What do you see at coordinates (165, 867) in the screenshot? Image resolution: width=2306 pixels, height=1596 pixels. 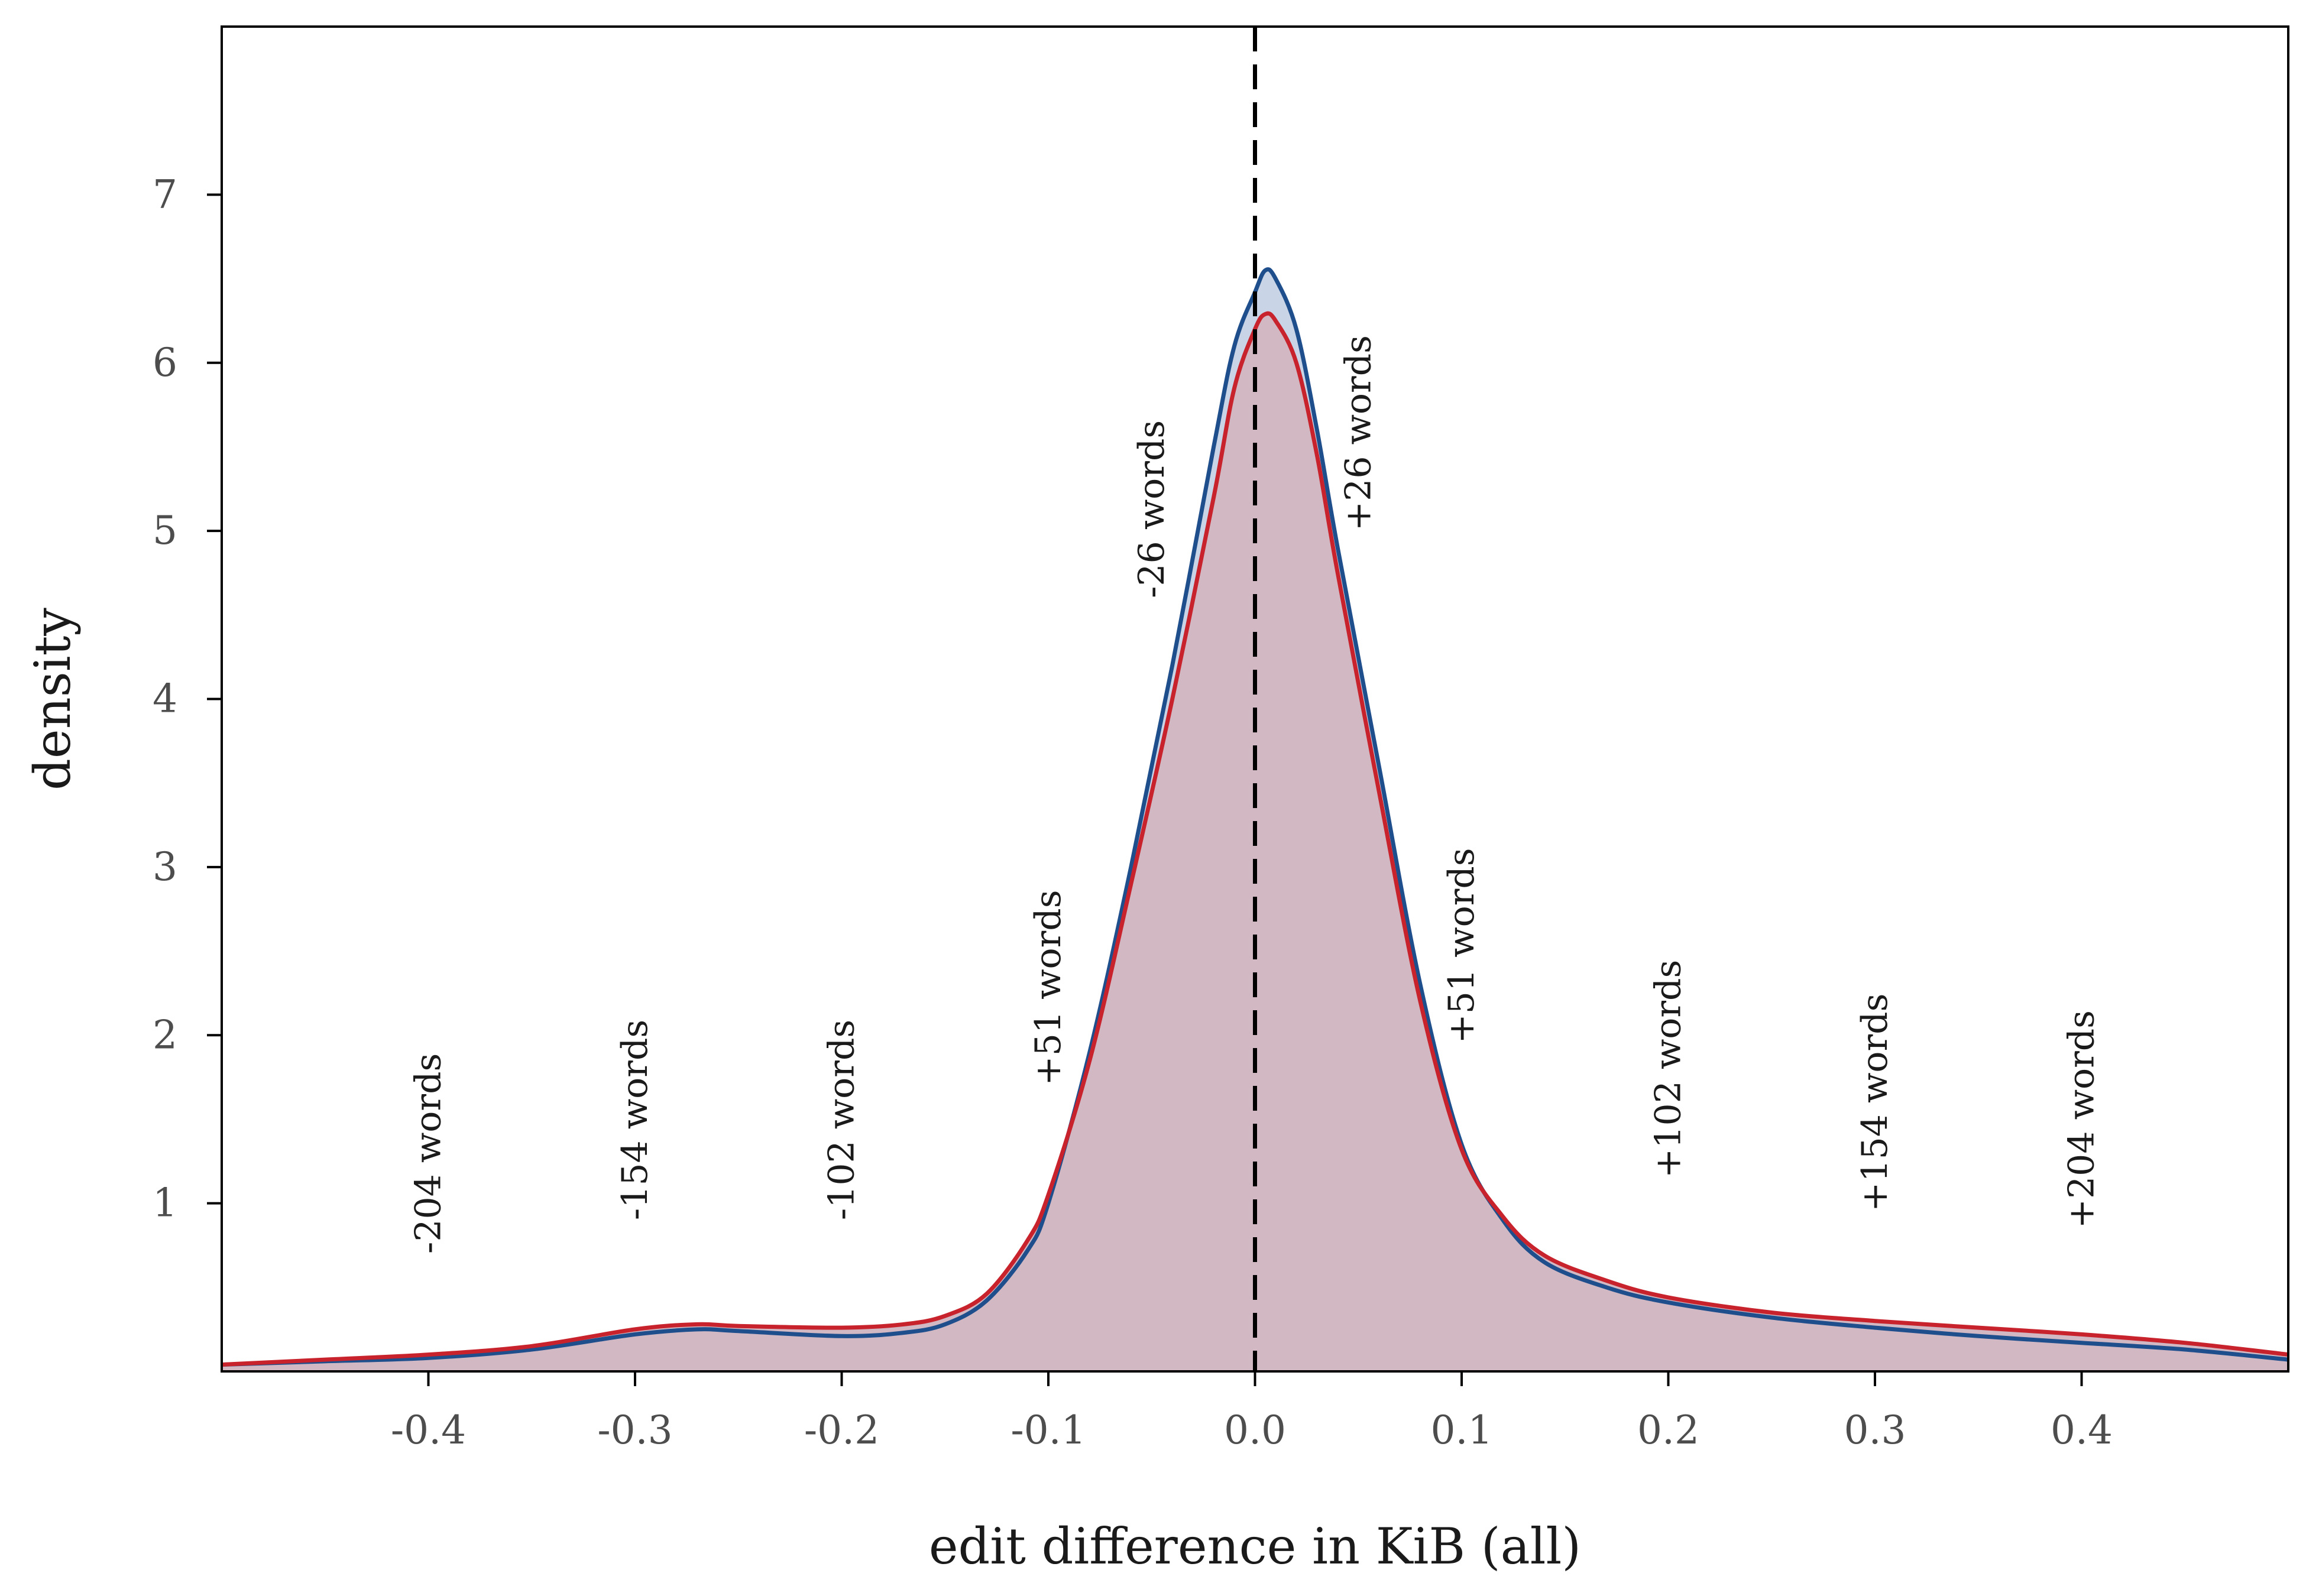 I see `y-tick-label: 3` at bounding box center [165, 867].